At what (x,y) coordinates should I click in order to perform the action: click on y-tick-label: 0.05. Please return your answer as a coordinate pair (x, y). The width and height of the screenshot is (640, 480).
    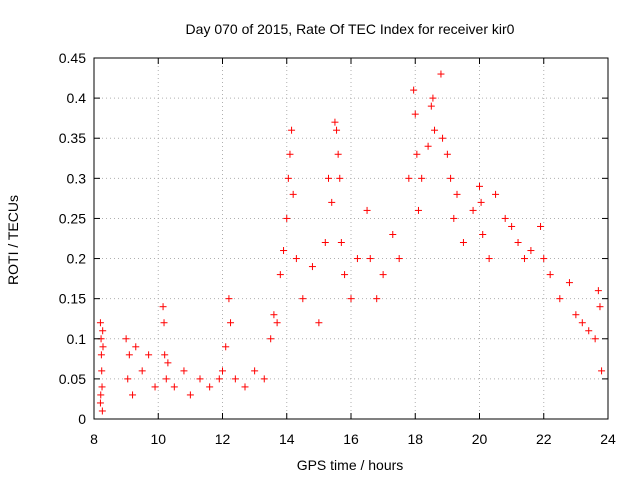
    Looking at the image, I should click on (72, 379).